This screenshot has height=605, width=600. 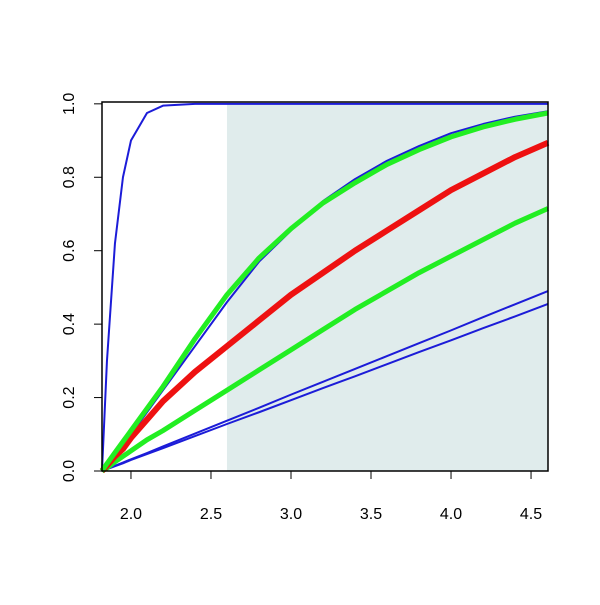 I want to click on y-tick-label: 1.0, so click(x=69, y=104).